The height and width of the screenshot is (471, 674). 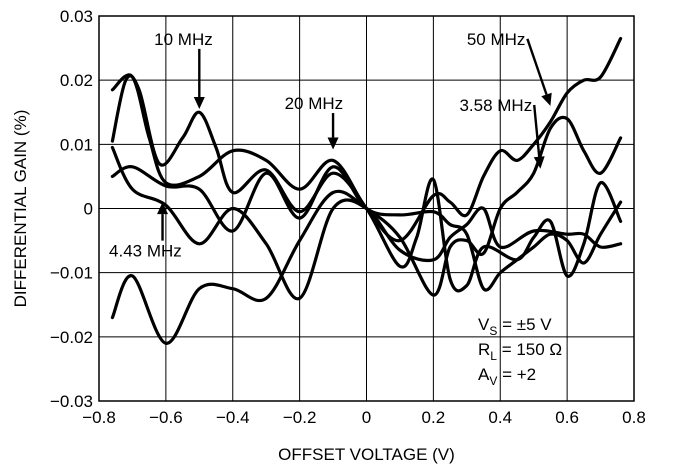 I want to click on x-tick-label: 0.8, so click(x=634, y=417).